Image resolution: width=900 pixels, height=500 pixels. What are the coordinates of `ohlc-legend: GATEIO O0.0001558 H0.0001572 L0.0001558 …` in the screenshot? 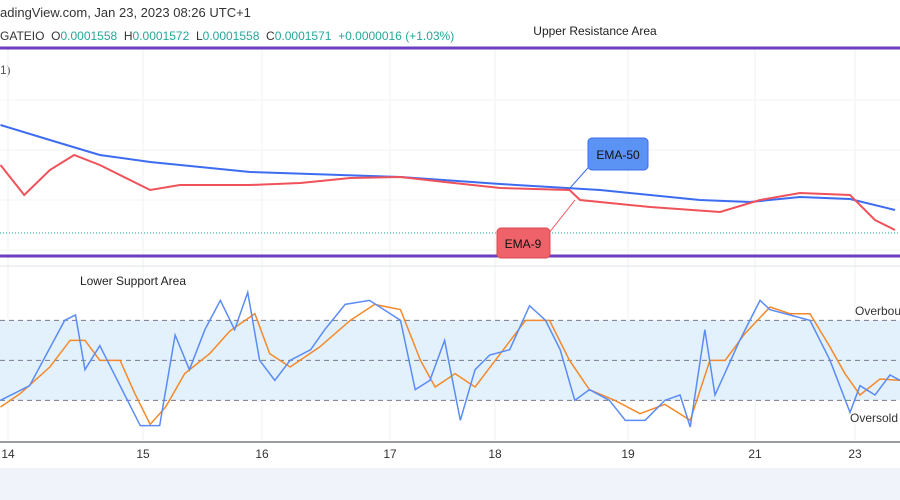 It's located at (227, 36).